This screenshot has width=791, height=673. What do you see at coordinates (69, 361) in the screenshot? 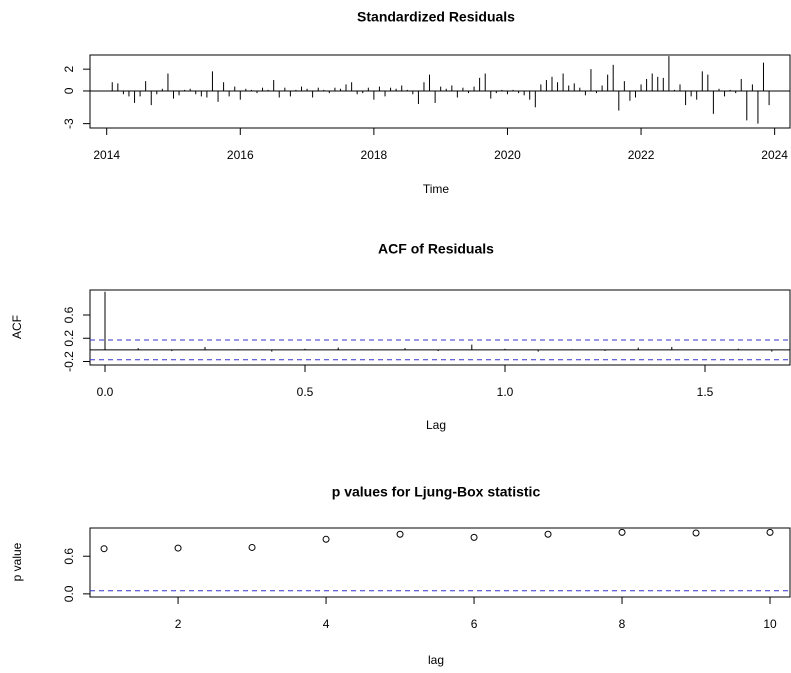
I see `y-tick-label: -0.2` at bounding box center [69, 361].